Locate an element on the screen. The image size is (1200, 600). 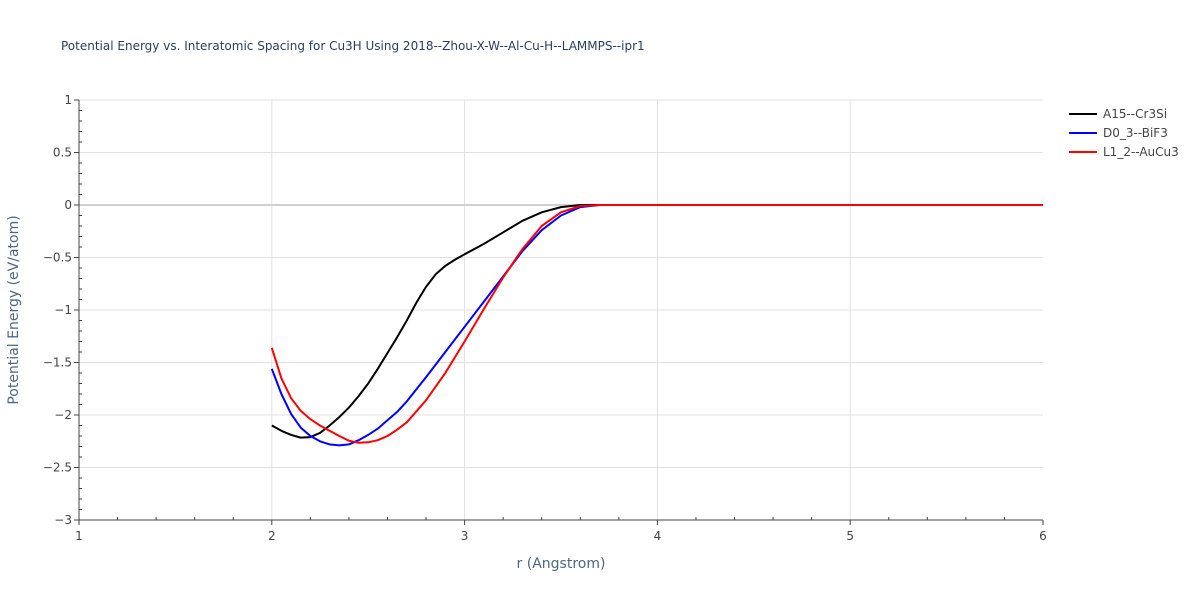
legend-label: A15--Cr3Si is located at coordinates (1135, 114).